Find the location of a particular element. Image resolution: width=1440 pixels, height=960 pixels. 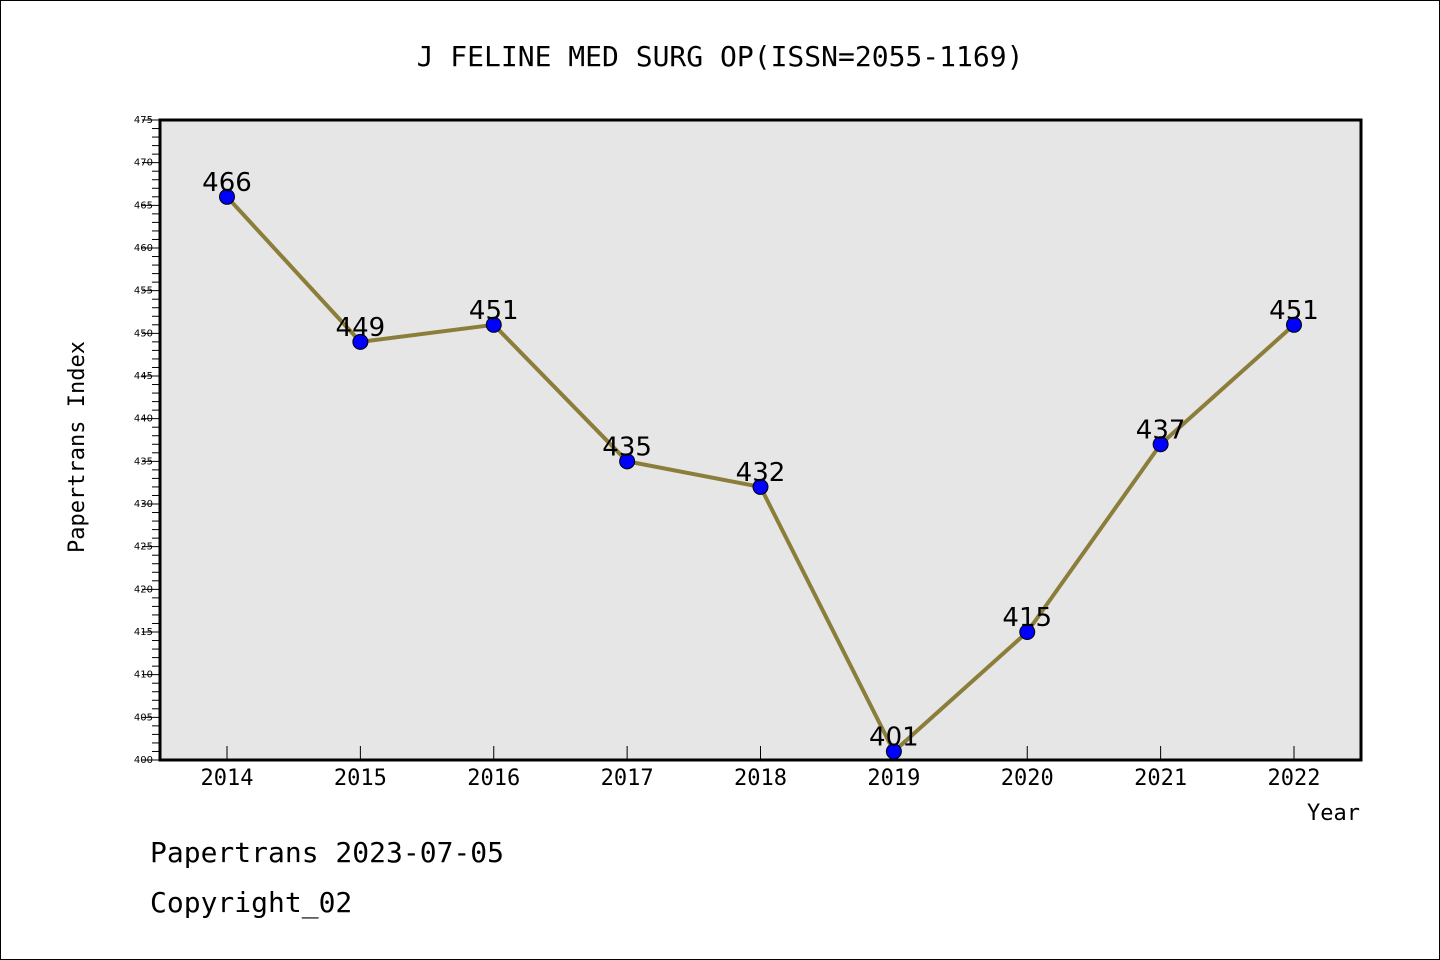

x-tick-label: 2020 is located at coordinates (1027, 778).